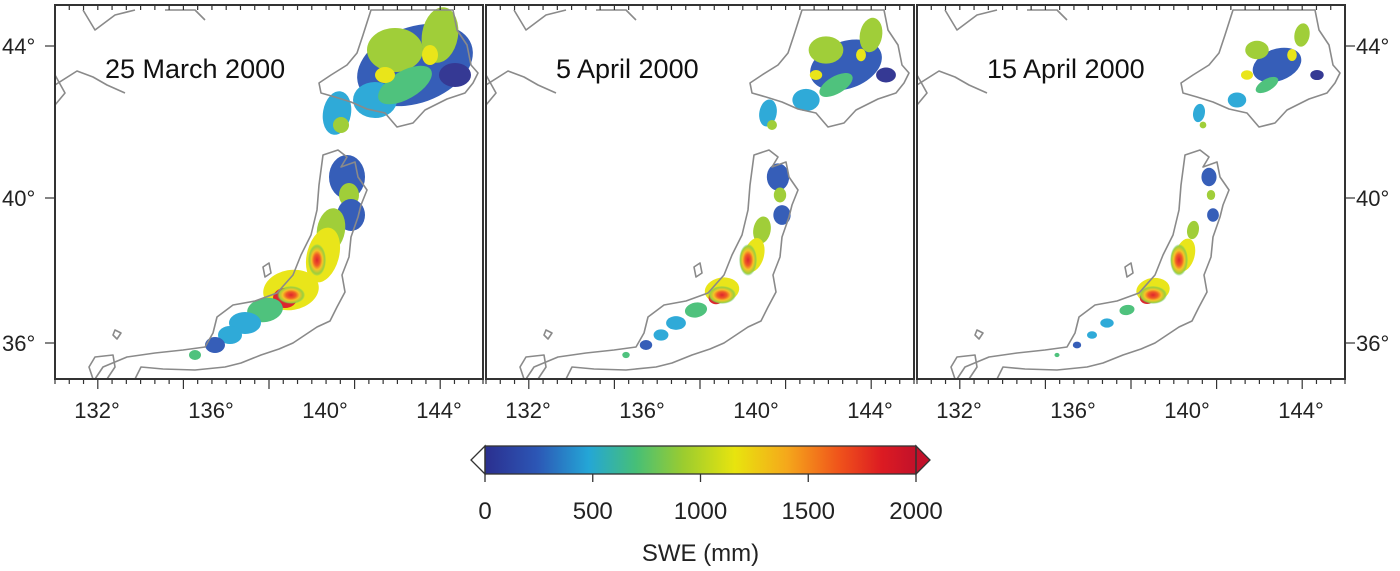 This screenshot has height=571, width=1400. I want to click on lon-label-136-p1: 136°, so click(211, 410).